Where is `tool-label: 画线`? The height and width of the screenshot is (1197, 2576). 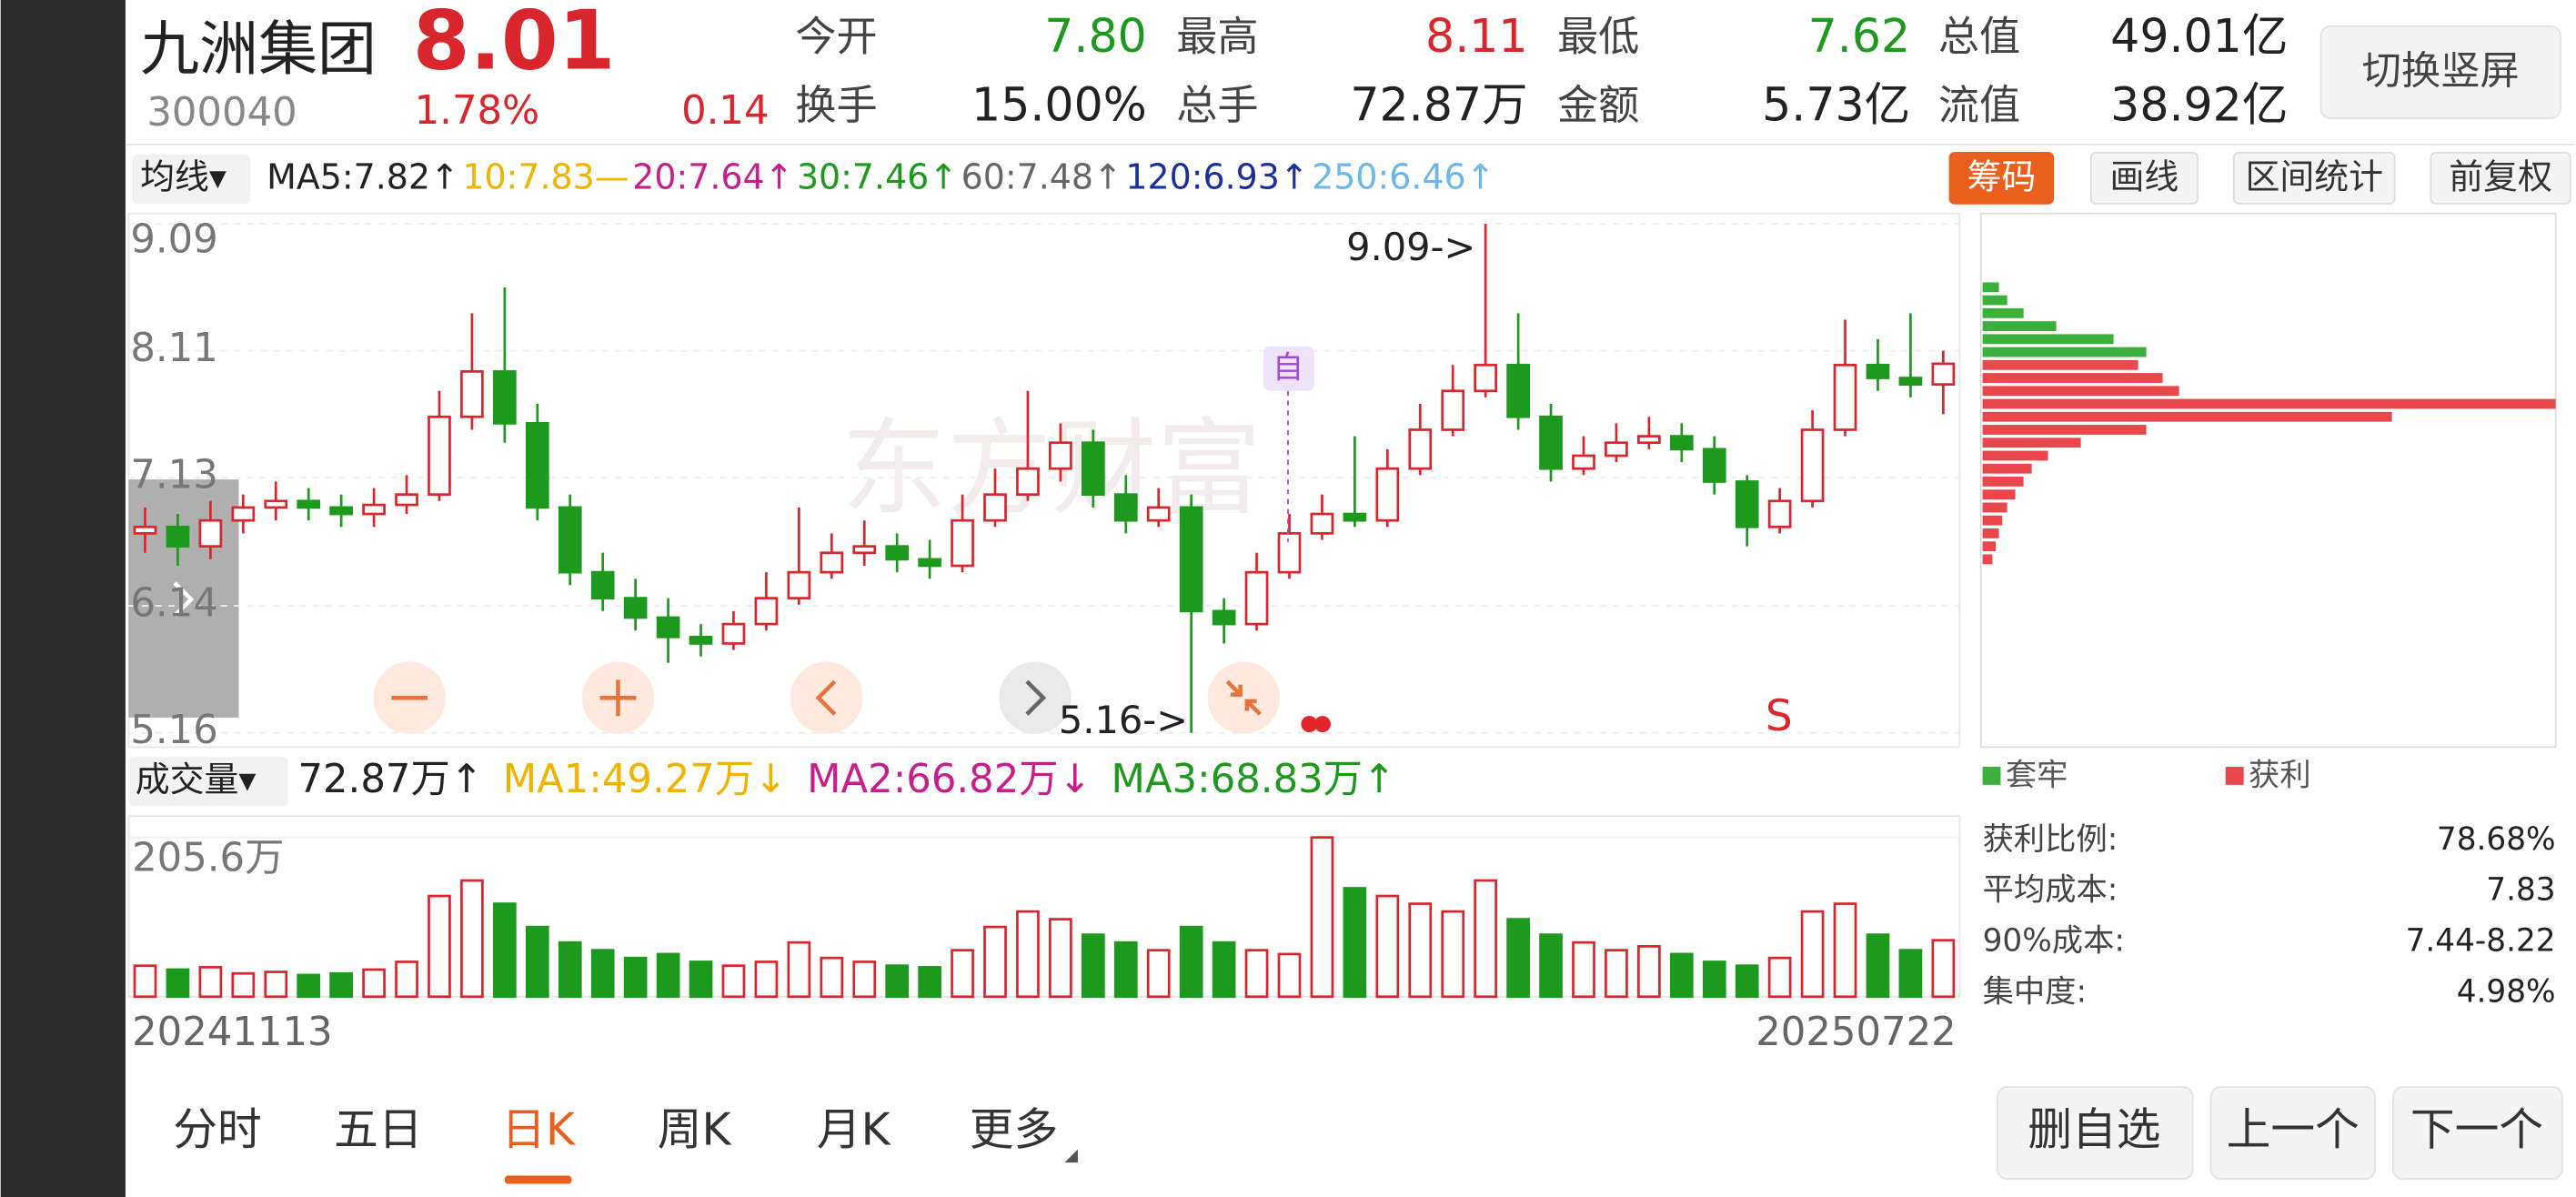
tool-label: 画线 is located at coordinates (2144, 176).